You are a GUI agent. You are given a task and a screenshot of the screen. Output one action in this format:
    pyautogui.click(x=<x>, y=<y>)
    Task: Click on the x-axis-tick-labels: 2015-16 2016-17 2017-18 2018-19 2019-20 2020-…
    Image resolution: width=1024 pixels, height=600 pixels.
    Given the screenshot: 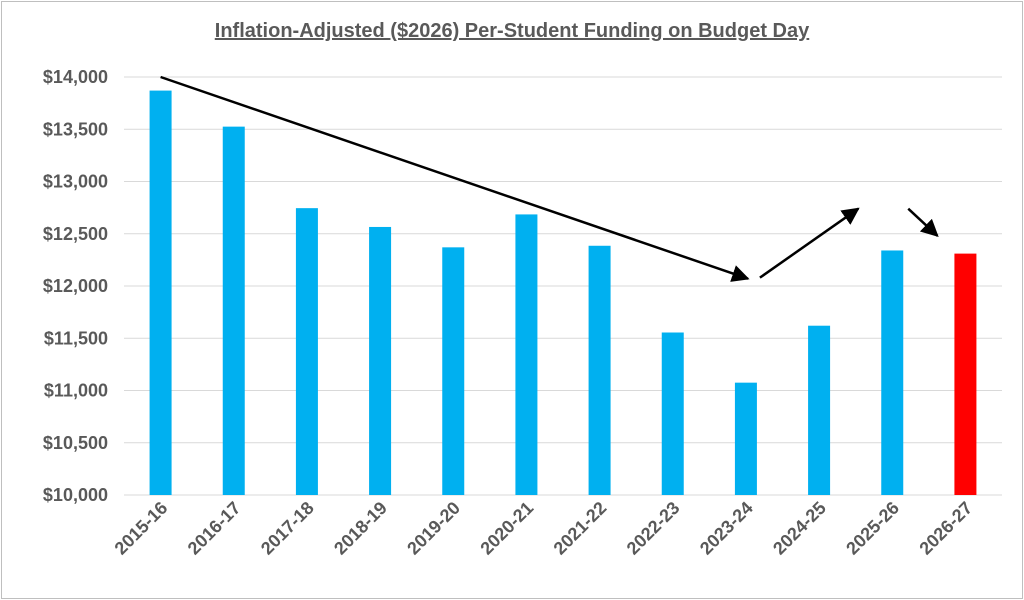 What is the action you would take?
    pyautogui.click(x=544, y=528)
    